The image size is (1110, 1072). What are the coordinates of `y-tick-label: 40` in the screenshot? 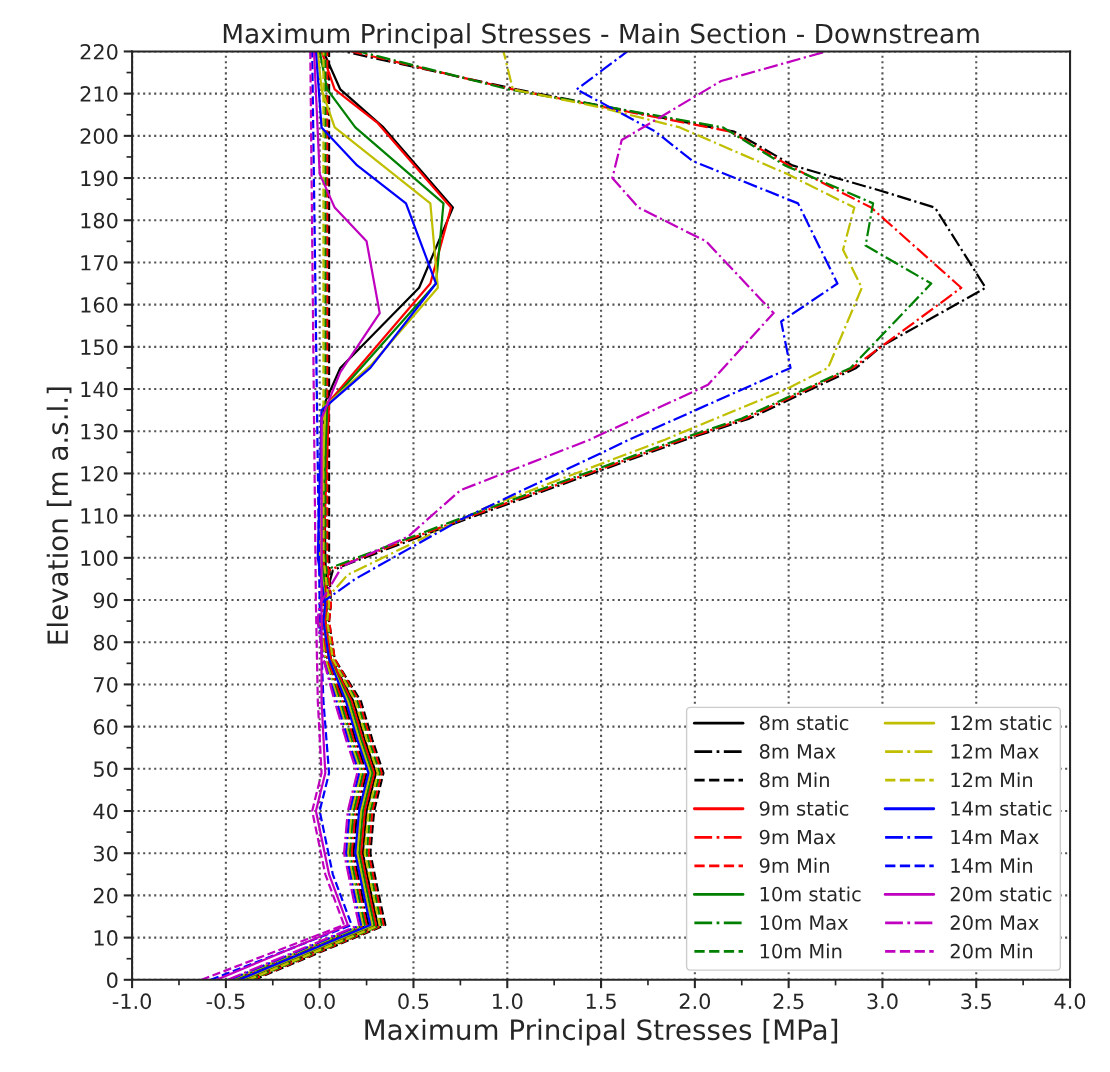 It's located at (105, 811).